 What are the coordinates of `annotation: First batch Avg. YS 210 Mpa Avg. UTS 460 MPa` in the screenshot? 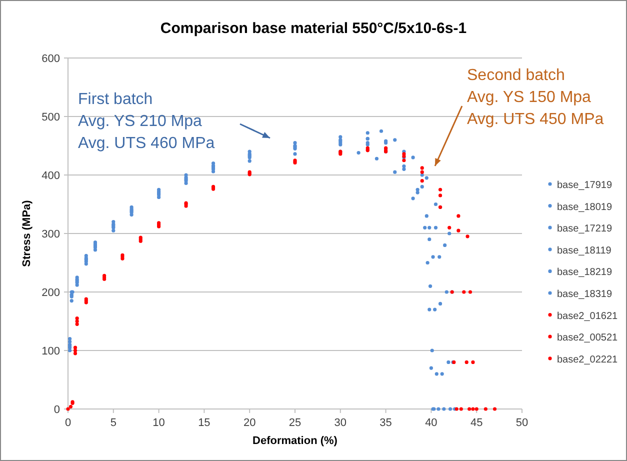 It's located at (146, 121).